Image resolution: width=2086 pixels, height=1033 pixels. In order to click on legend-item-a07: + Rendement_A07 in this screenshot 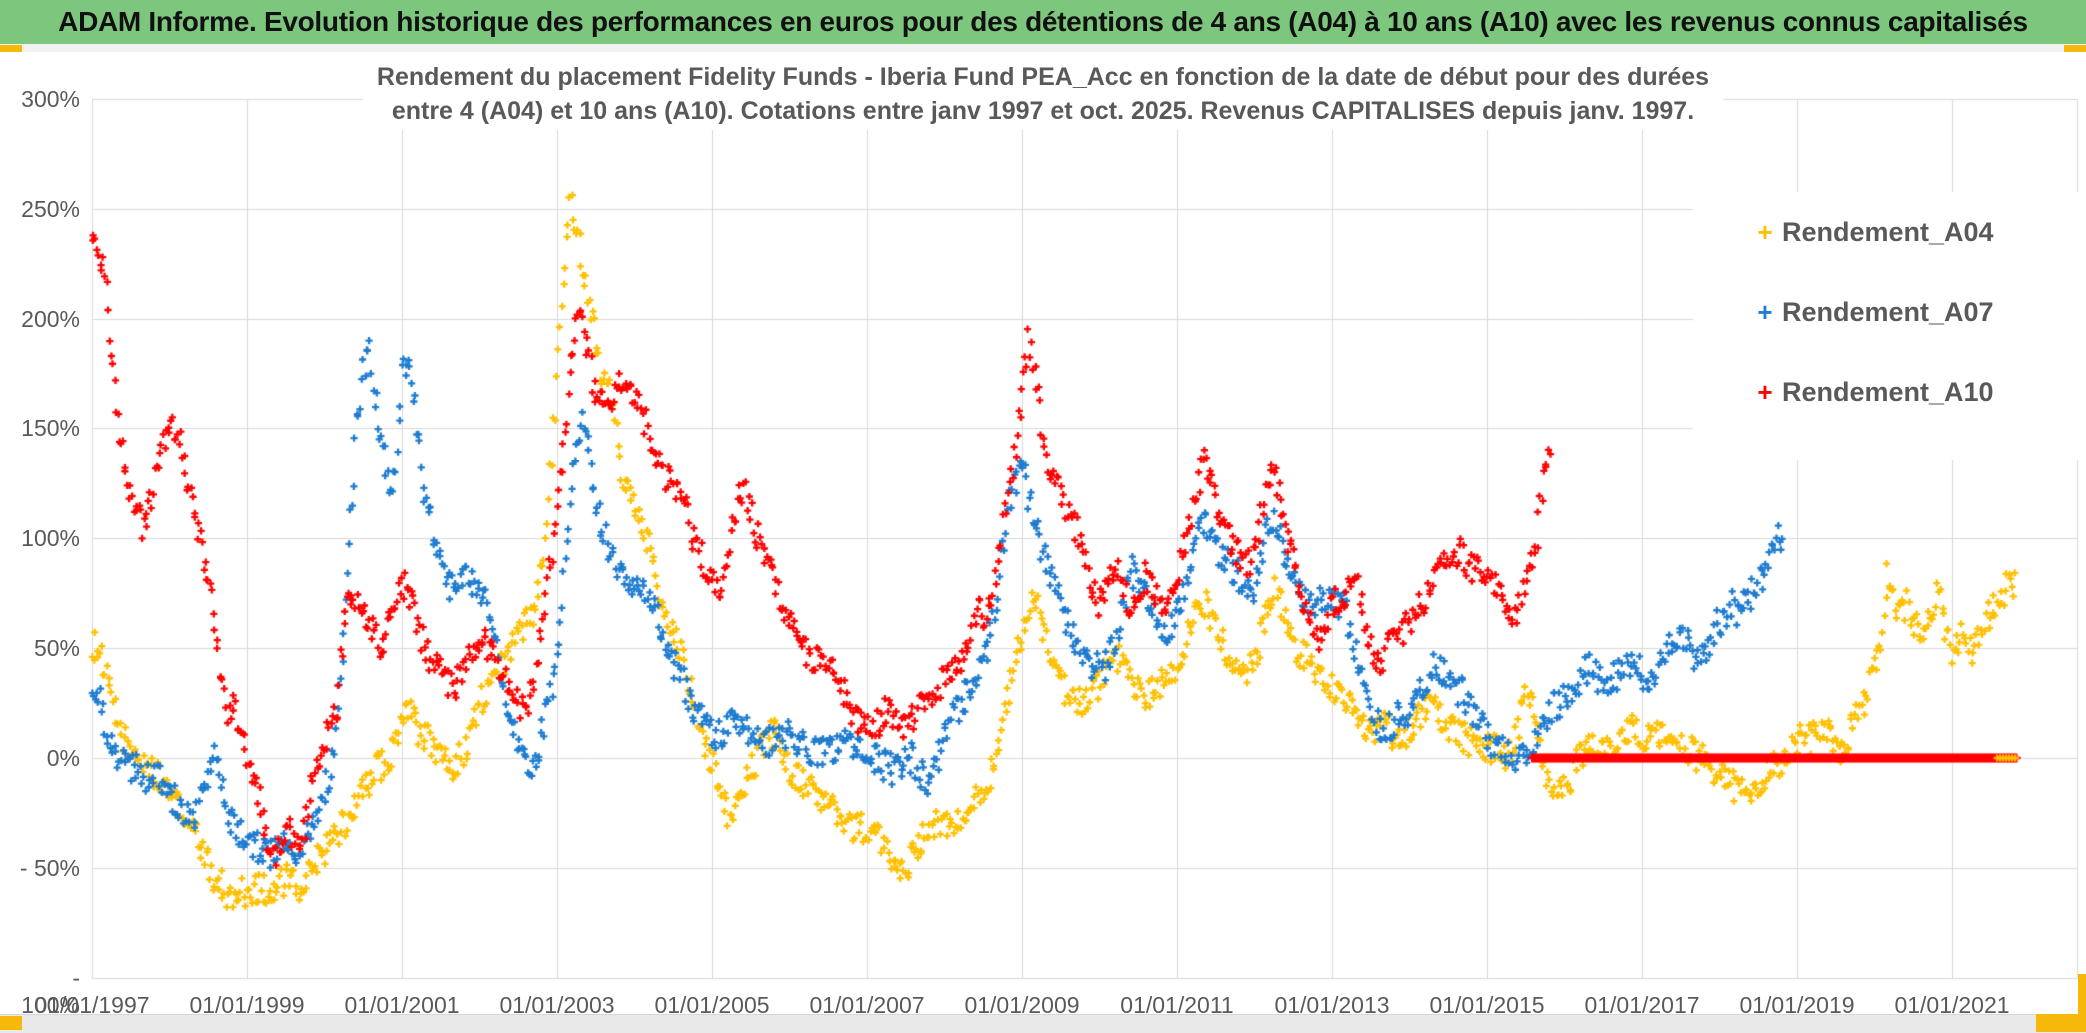, I will do `click(1888, 312)`.